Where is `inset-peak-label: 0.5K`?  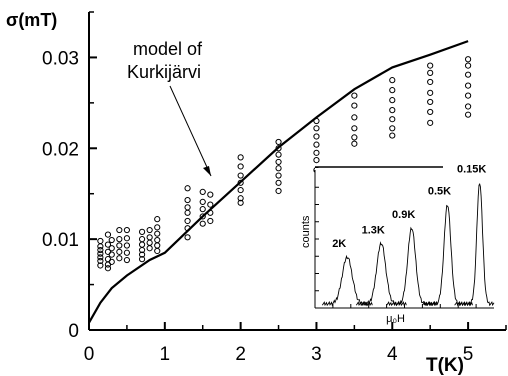
inset-peak-label: 0.5K is located at coordinates (439, 192).